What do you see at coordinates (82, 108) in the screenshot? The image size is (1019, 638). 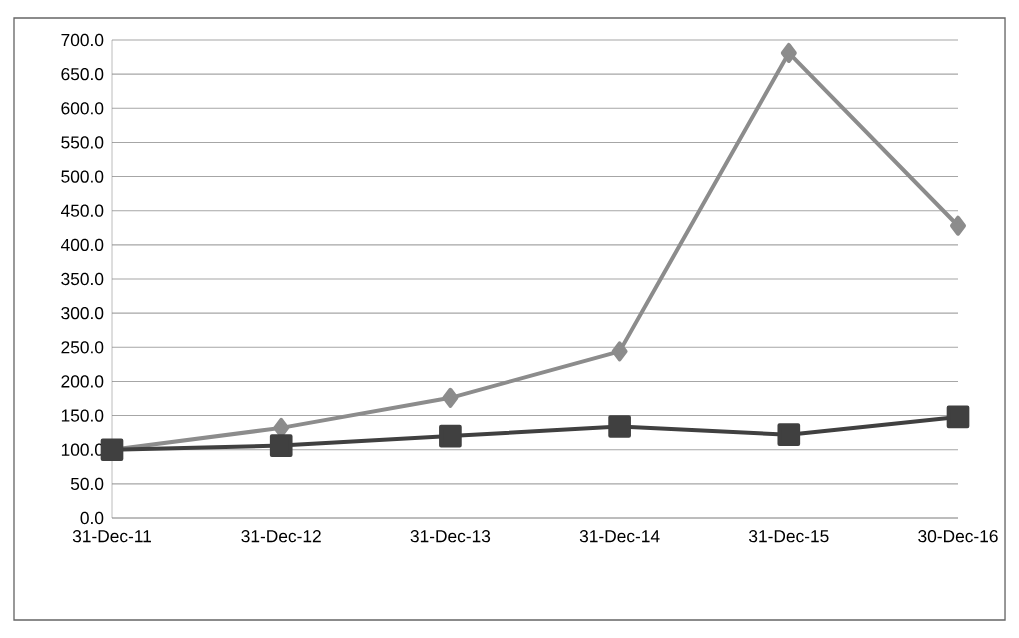 I see `y-tick-label: 600.0` at bounding box center [82, 108].